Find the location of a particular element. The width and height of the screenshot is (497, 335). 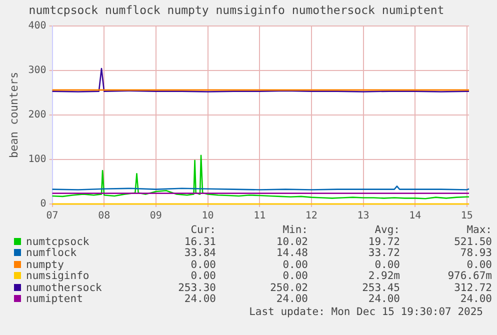

text: 2.92m is located at coordinates (384, 276).